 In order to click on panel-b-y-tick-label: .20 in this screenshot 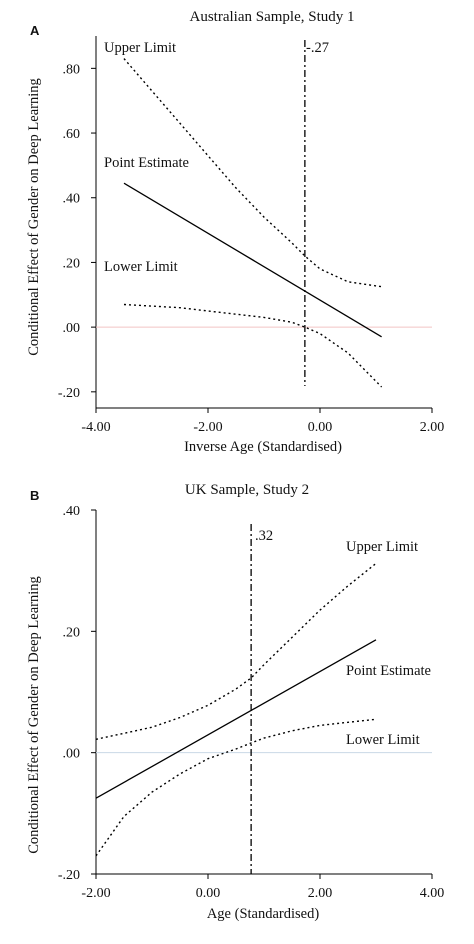, I will do `click(72, 632)`.